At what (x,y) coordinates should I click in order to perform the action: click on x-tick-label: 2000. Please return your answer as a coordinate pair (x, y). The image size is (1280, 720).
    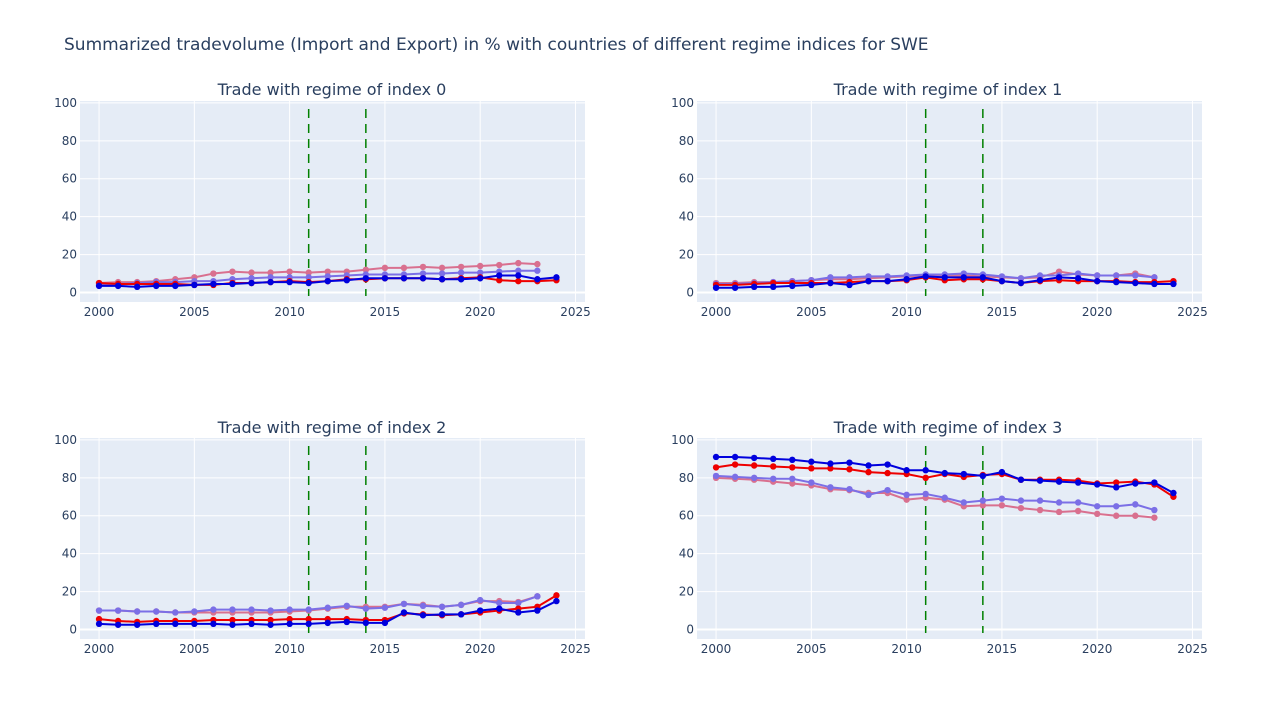
    Looking at the image, I should click on (716, 312).